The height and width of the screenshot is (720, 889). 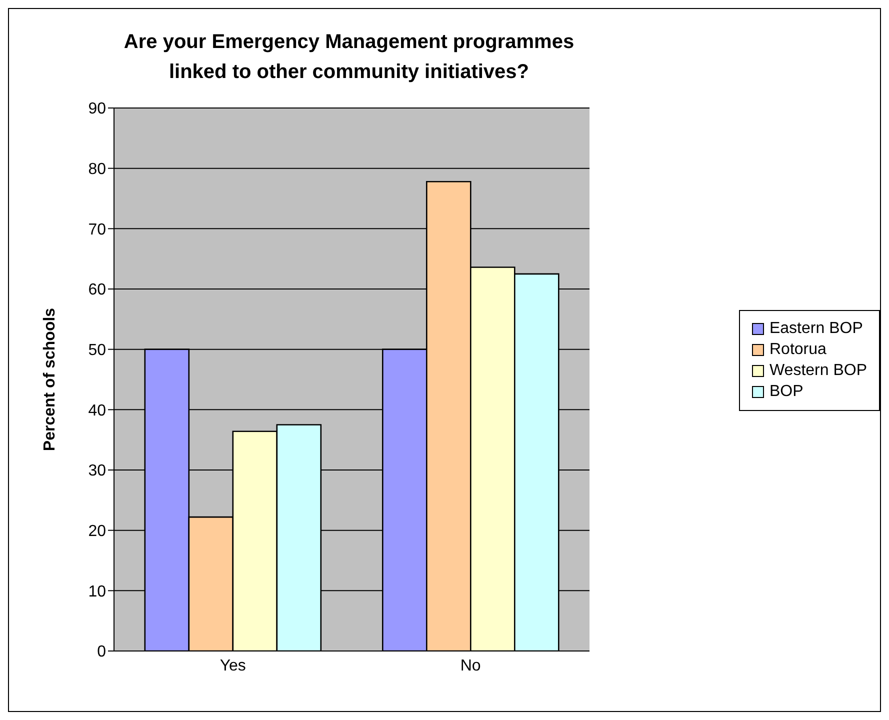 I want to click on legend-label: Western BOP, so click(x=818, y=371).